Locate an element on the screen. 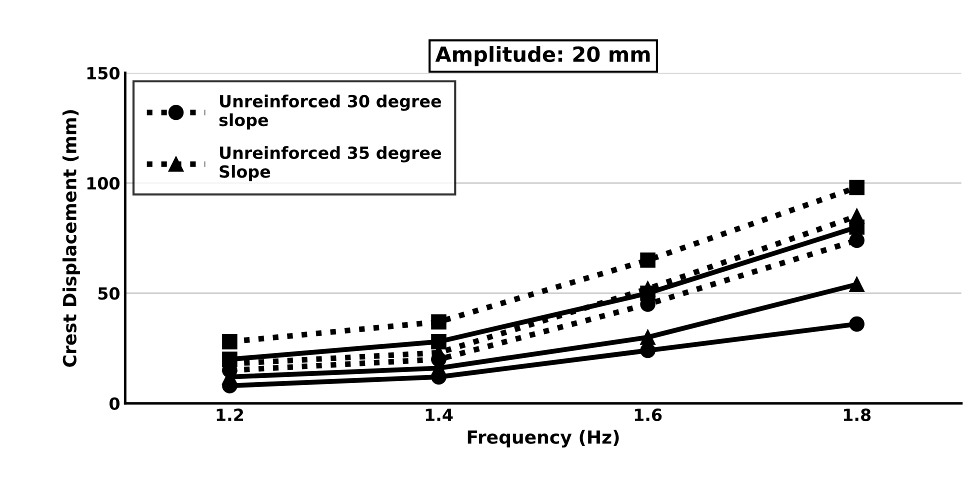 The height and width of the screenshot is (486, 978). y-tick-label: 50 is located at coordinates (109, 293).